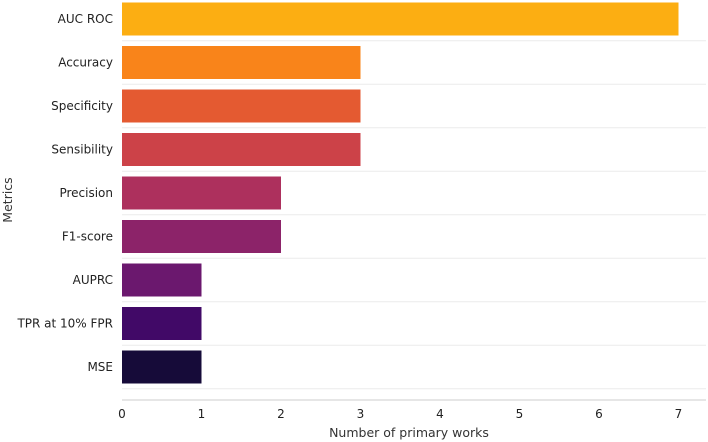 The height and width of the screenshot is (442, 708). Describe the element at coordinates (64, 324) in the screenshot. I see `y-tick-label: TPR at 10% FPR` at that location.